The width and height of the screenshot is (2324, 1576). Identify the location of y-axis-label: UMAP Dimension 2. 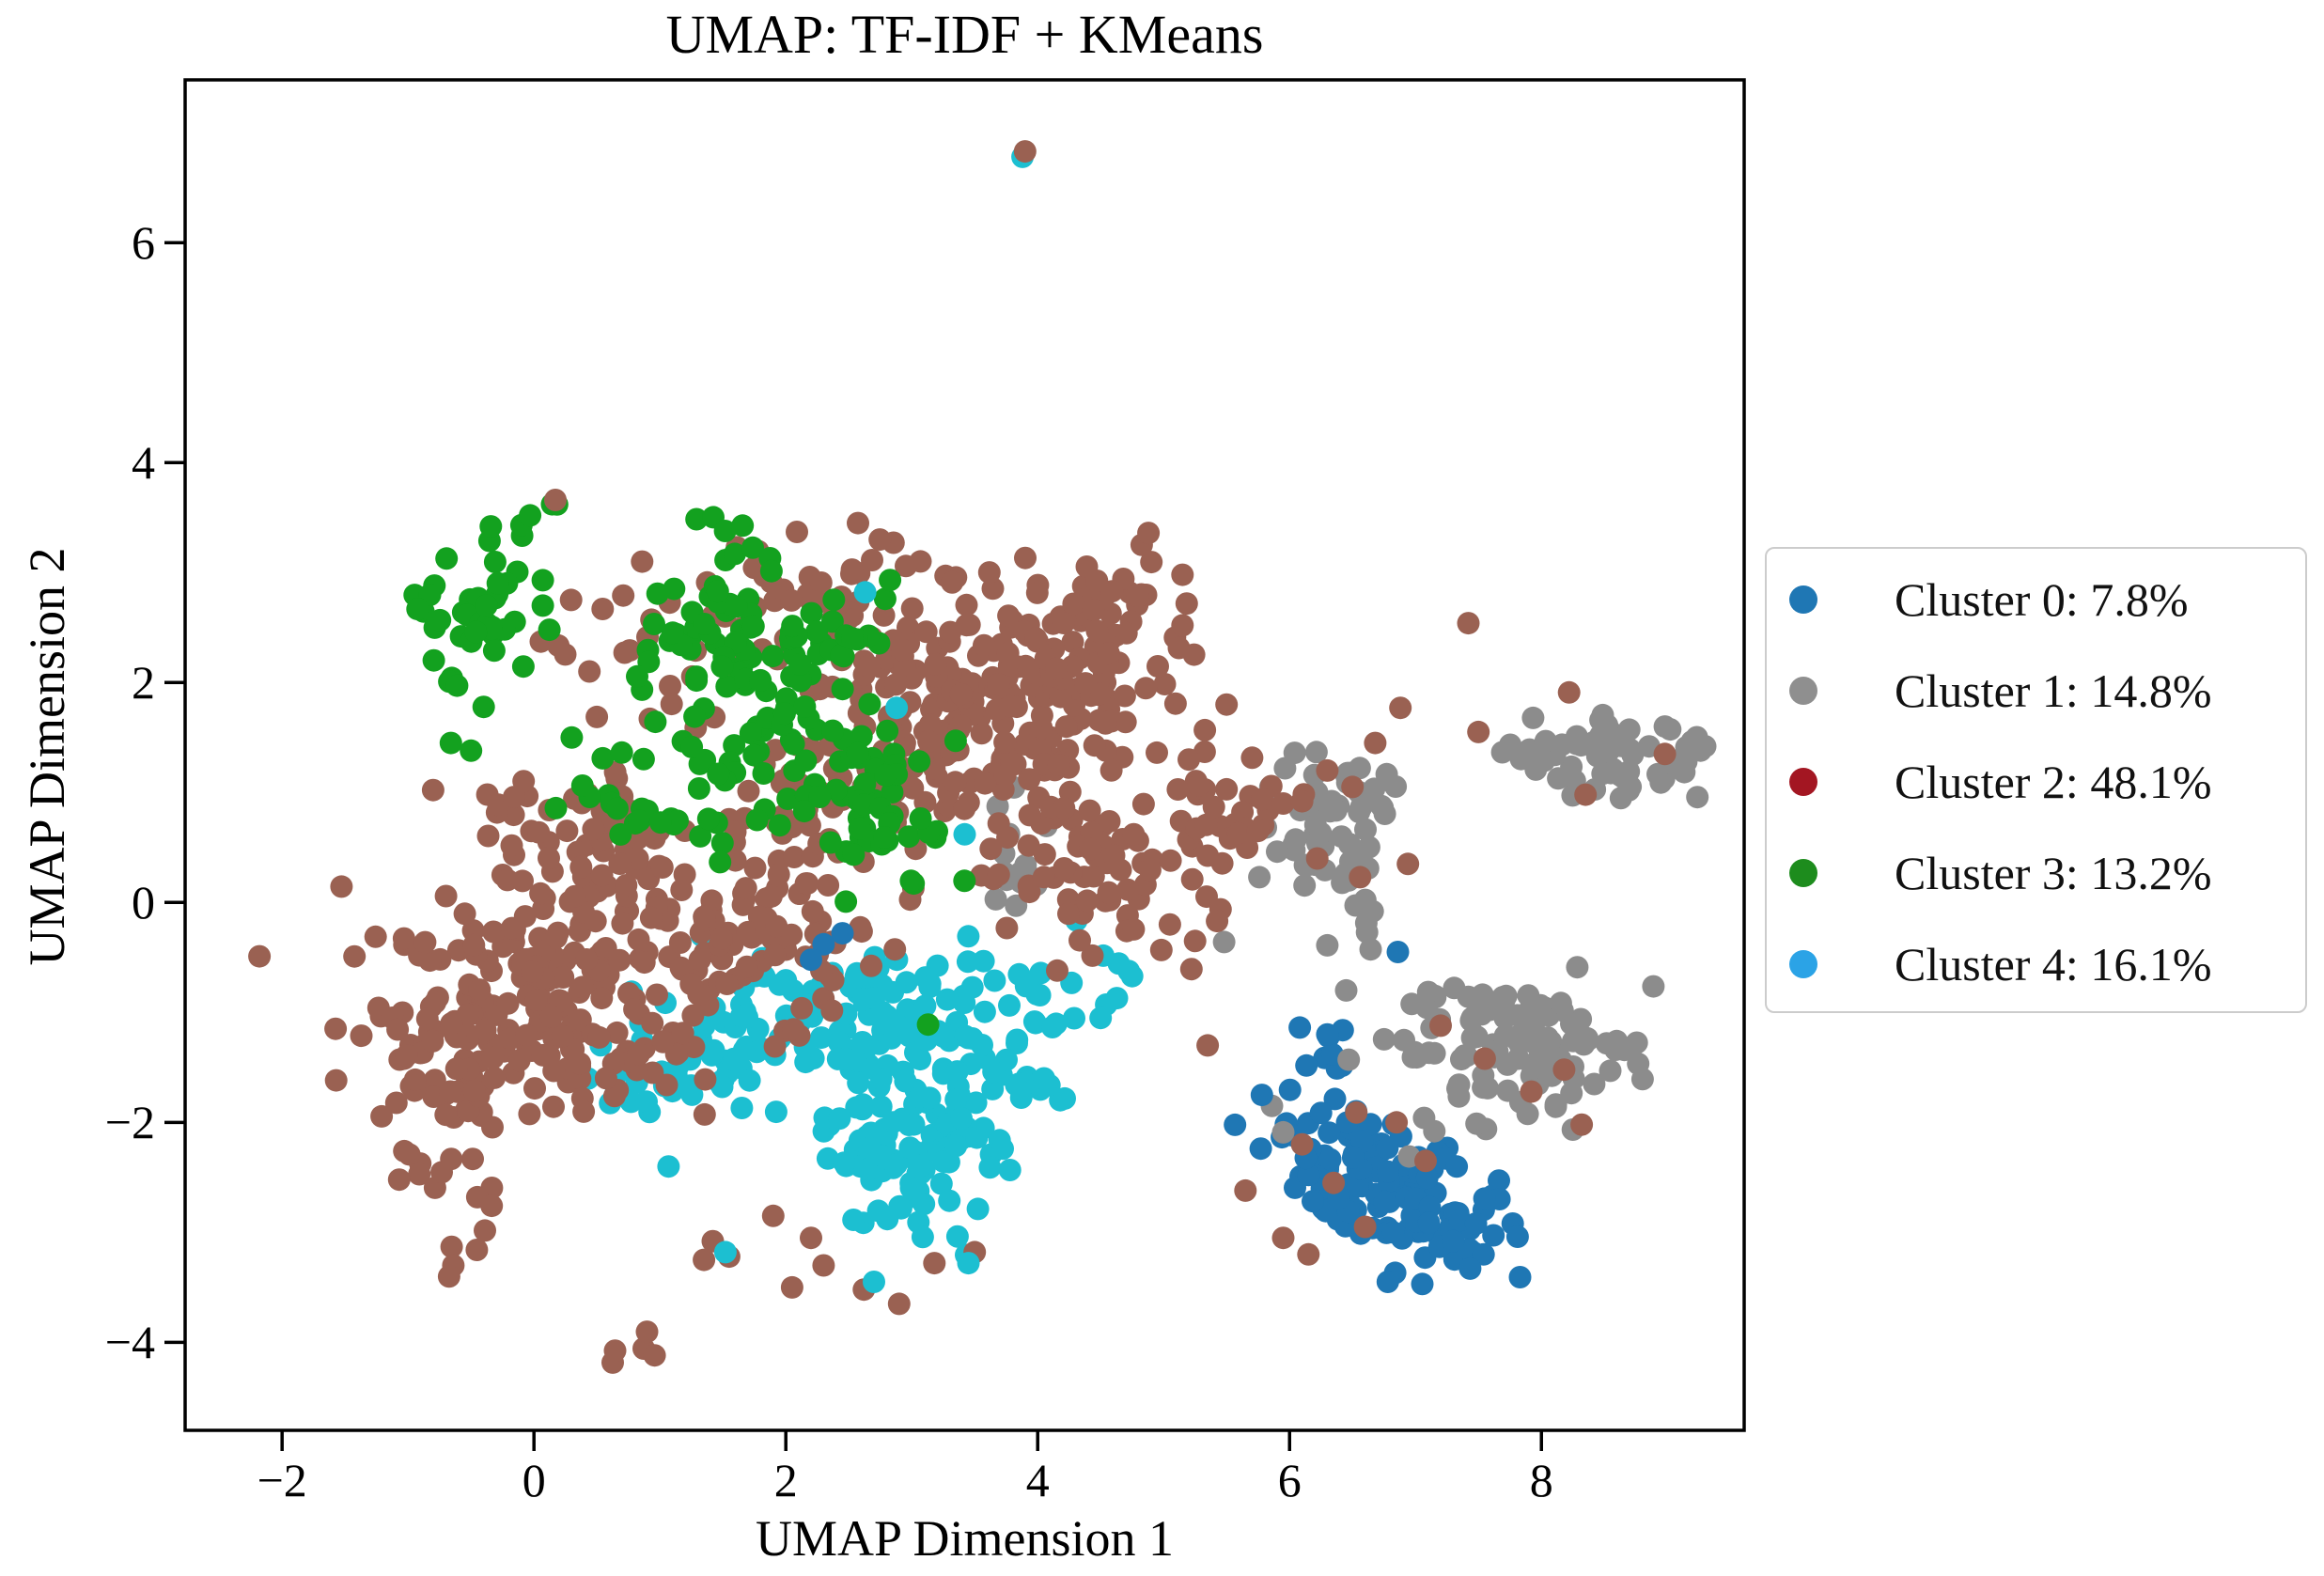
(47, 757).